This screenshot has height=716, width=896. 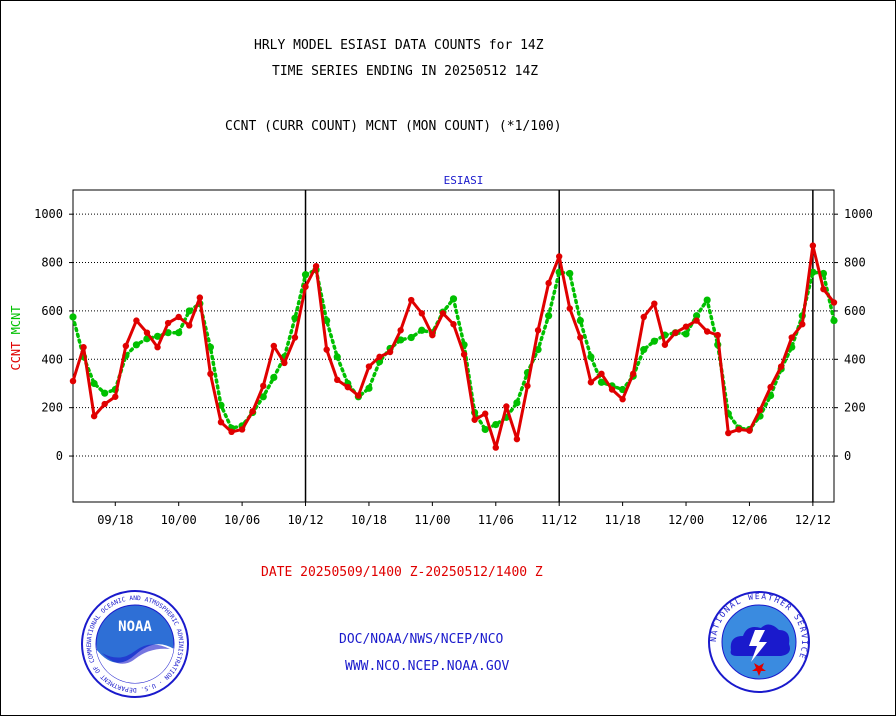 I want to click on org-text: DOC/NOAA/NWS/NCEP/NCO, so click(x=421, y=639).